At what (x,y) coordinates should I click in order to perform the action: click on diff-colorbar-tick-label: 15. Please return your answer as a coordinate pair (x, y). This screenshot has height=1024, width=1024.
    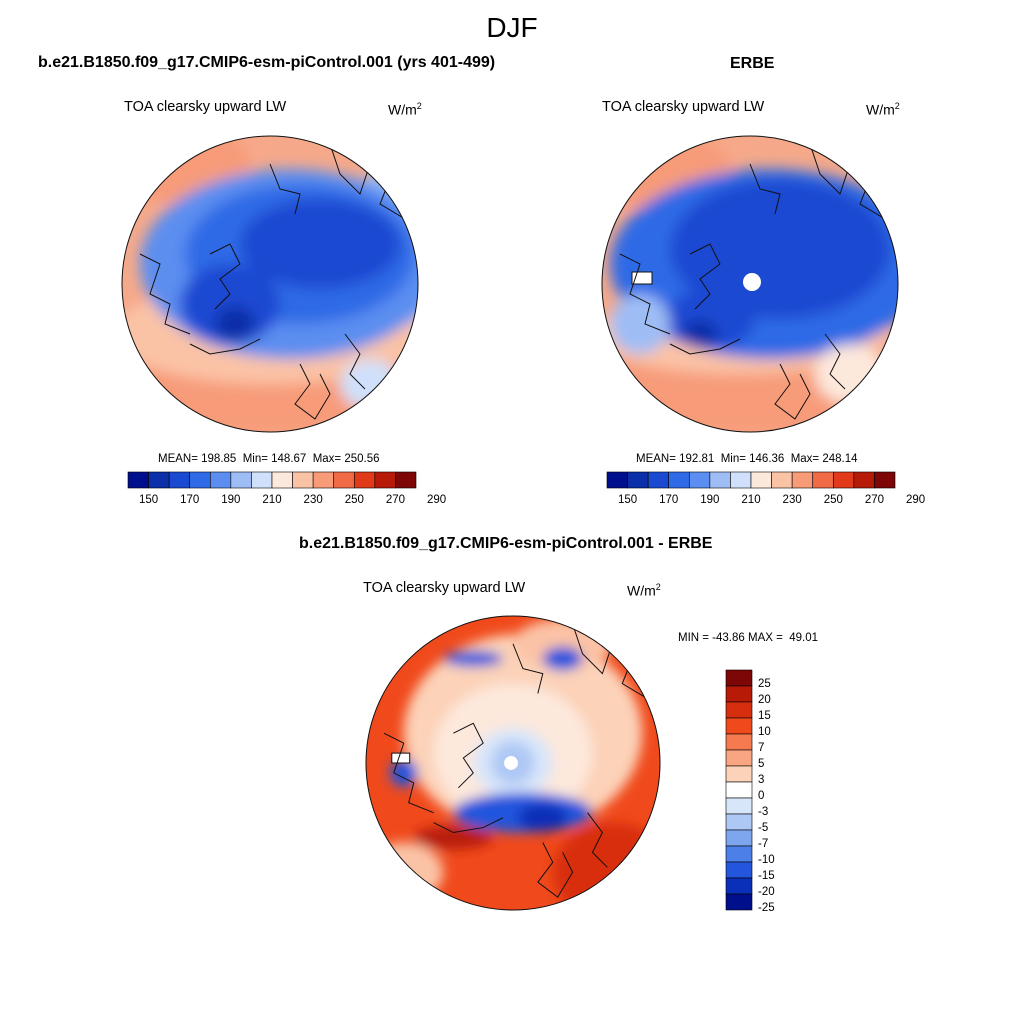
    Looking at the image, I should click on (764, 716).